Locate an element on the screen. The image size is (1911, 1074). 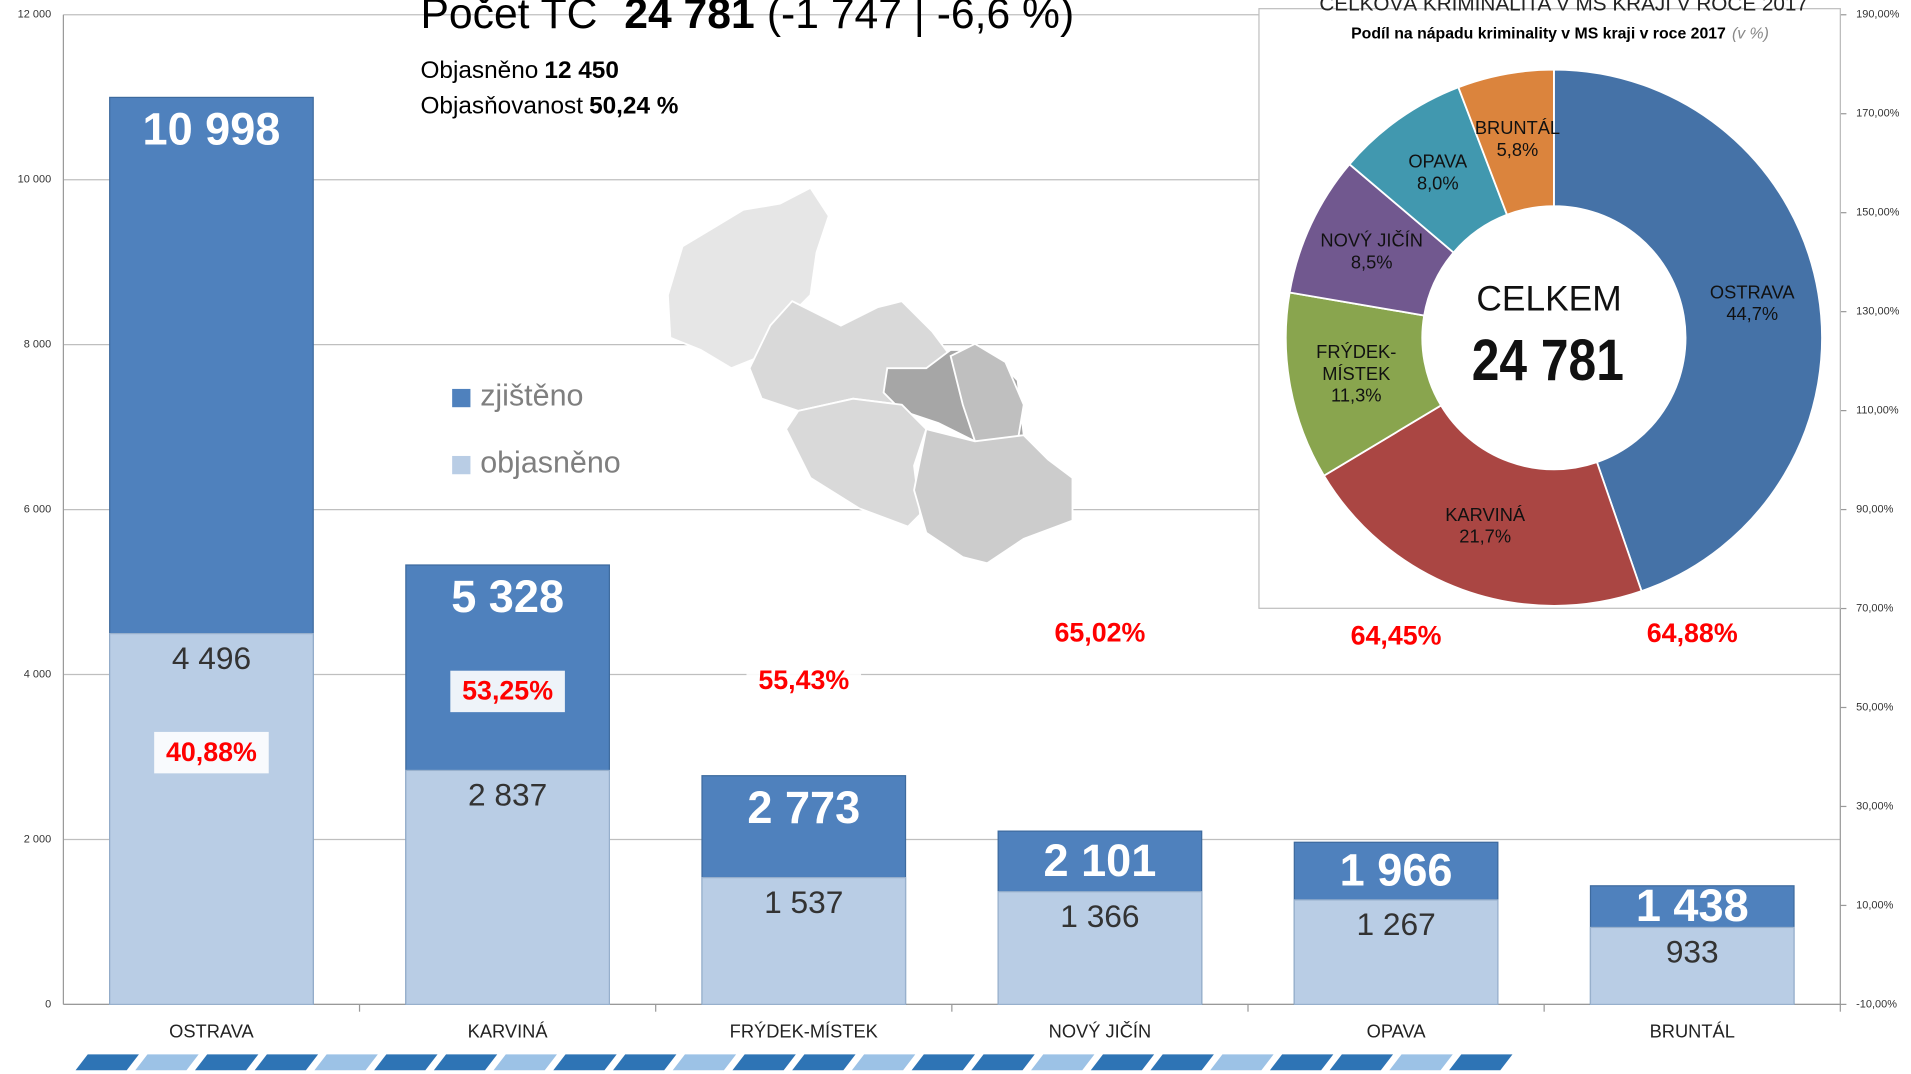
center-value: 24 781 is located at coordinates (1548, 360).